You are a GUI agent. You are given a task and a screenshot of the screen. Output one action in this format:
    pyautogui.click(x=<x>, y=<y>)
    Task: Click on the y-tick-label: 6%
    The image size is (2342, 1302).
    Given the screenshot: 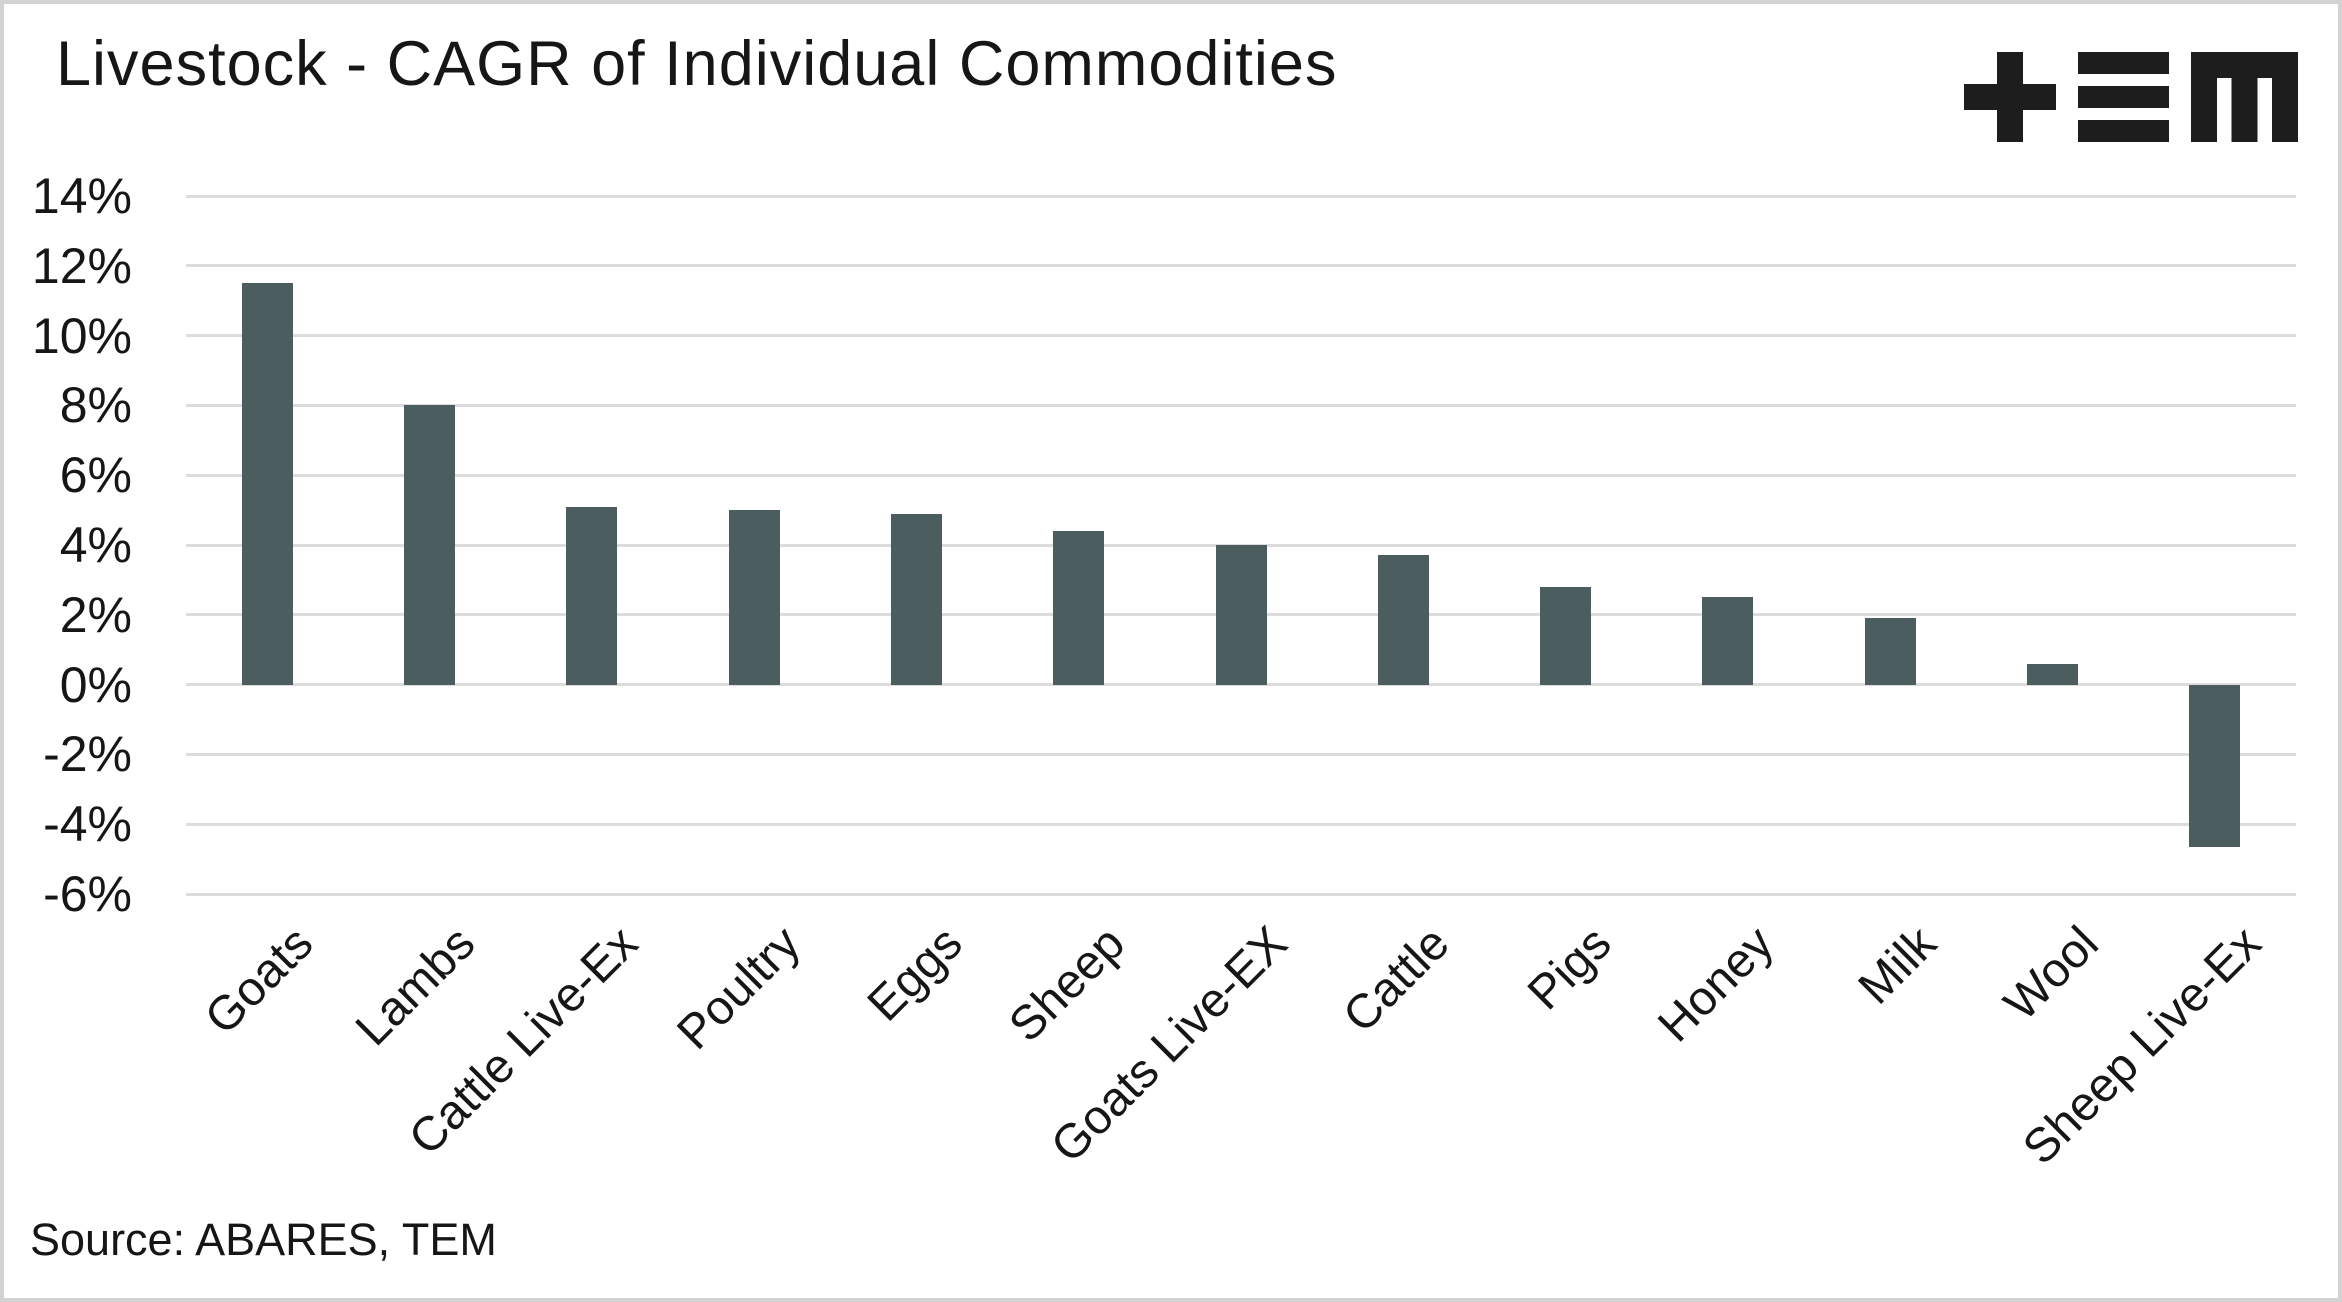 What is the action you would take?
    pyautogui.click(x=95, y=475)
    